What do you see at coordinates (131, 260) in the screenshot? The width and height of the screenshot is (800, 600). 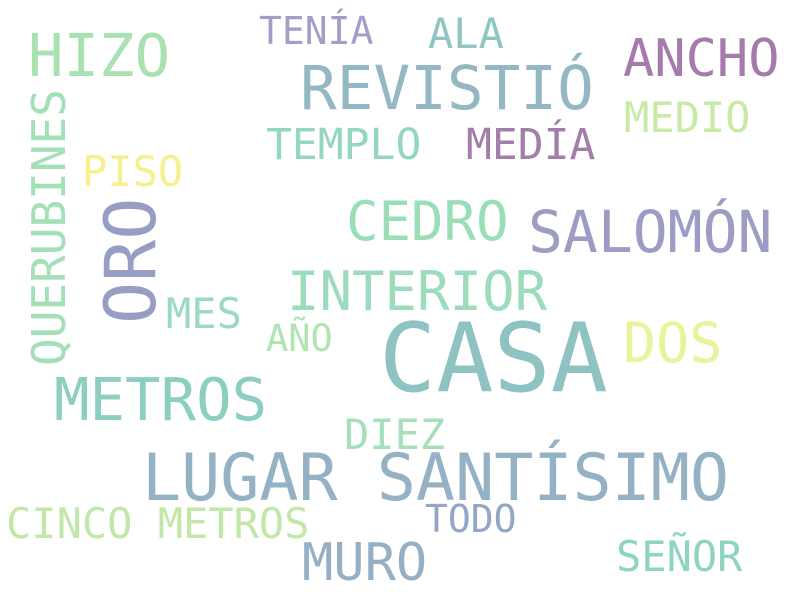 I see `word-oro: ORO` at bounding box center [131, 260].